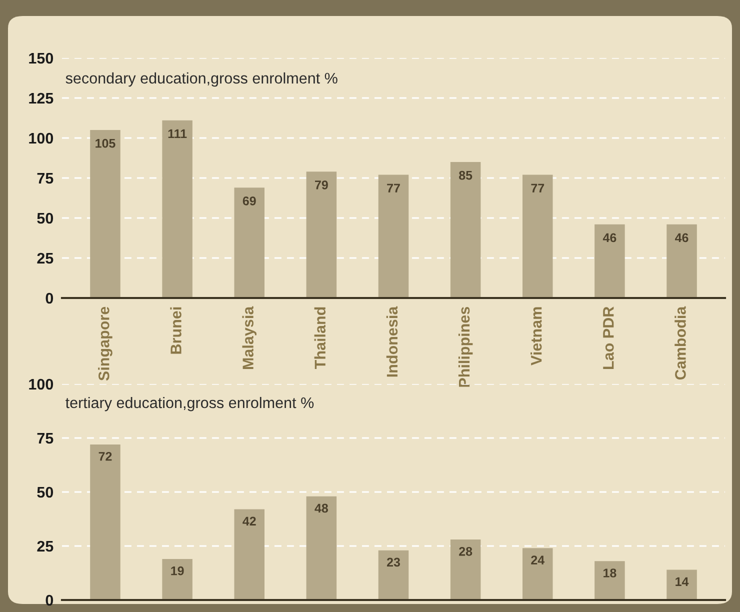 The height and width of the screenshot is (612, 740). I want to click on x-tick-label: Brunei, so click(176, 330).